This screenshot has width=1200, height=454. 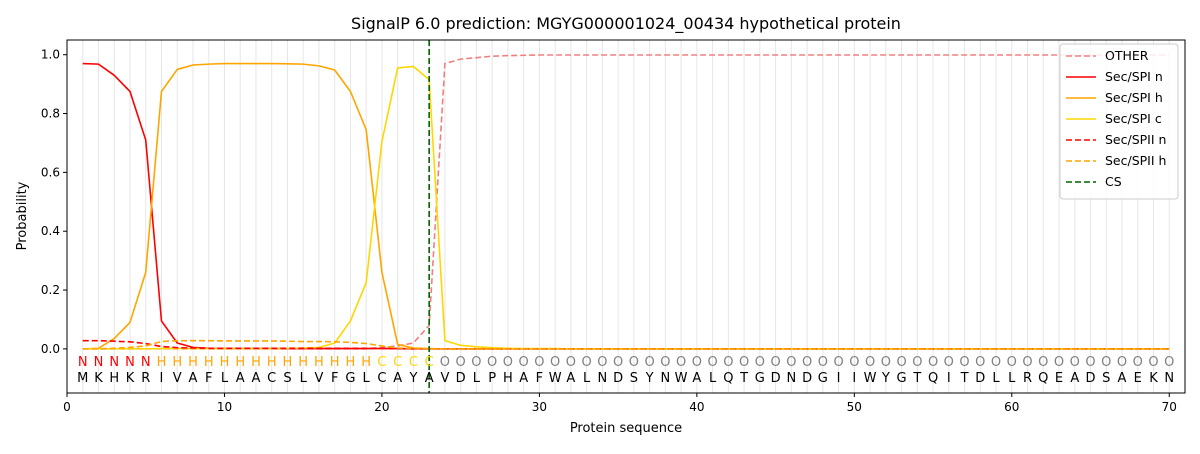 I want to click on residue-label: R, so click(x=1027, y=378).